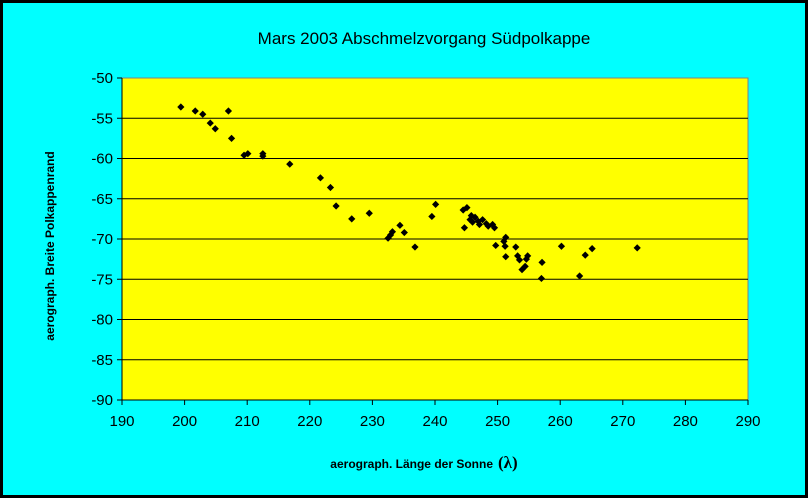 This screenshot has height=498, width=808. I want to click on x-axis-label-symbol: (λ), so click(508, 462).